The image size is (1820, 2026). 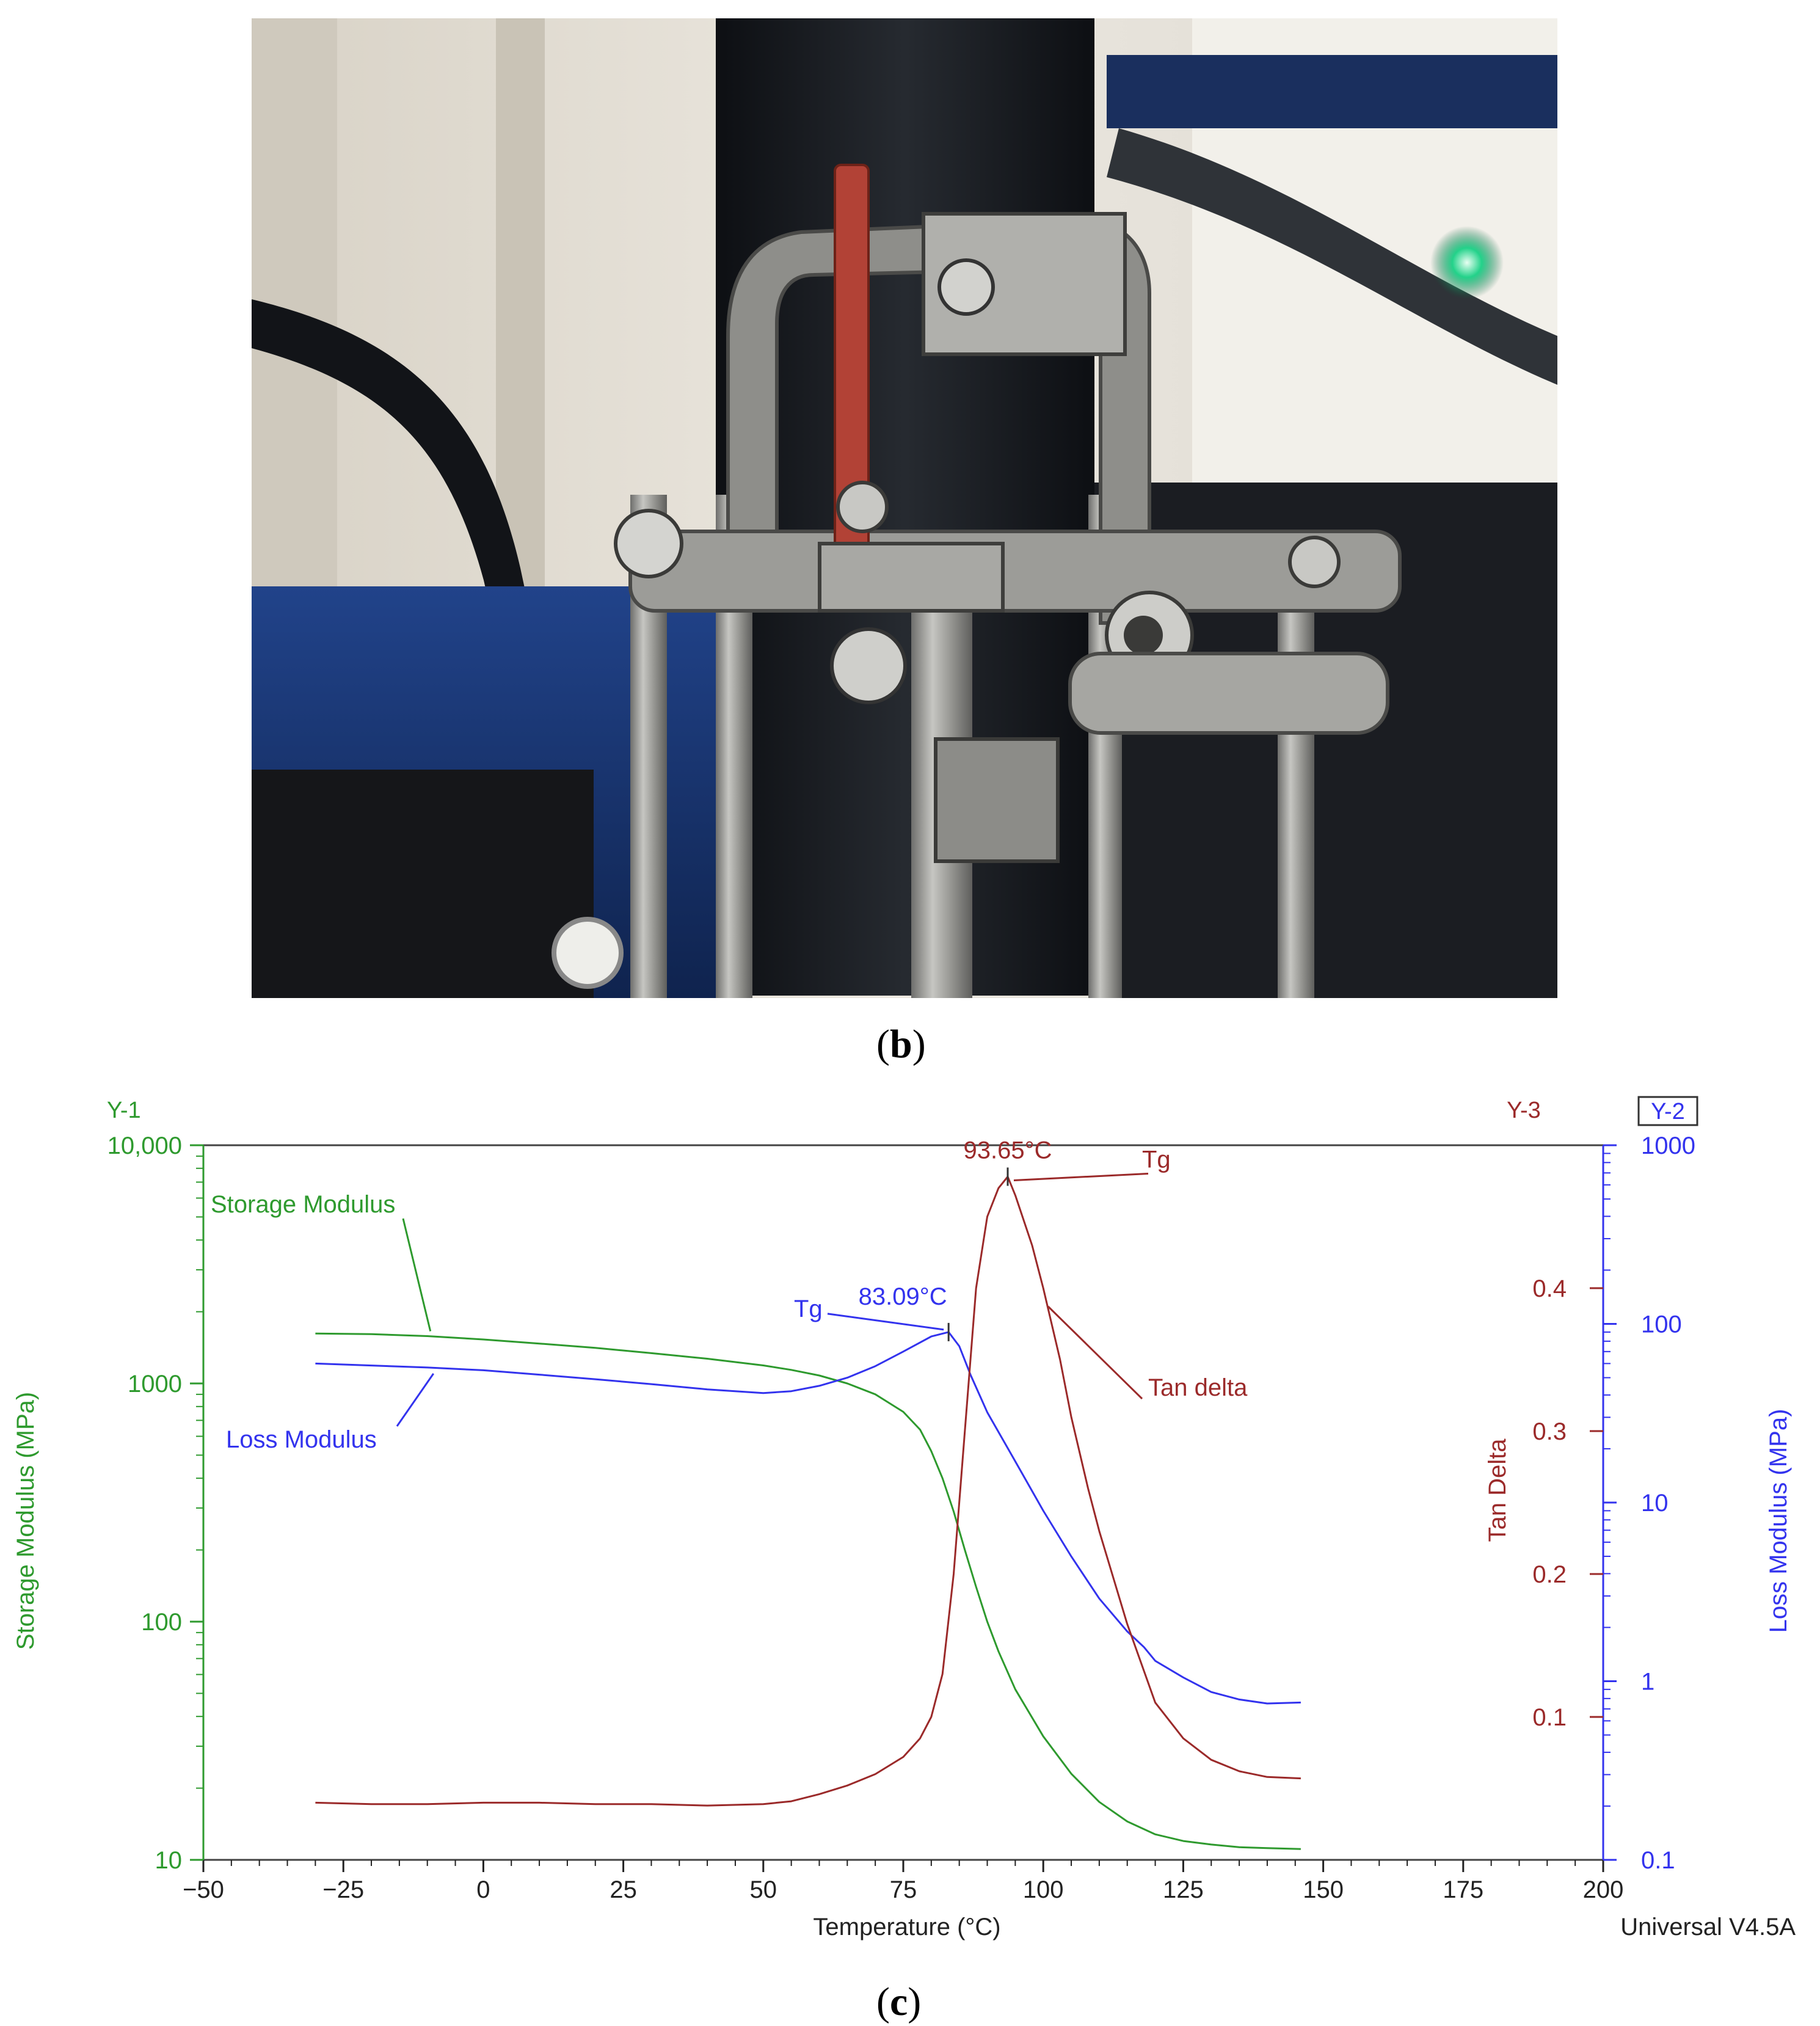 I want to click on x-axis-label: Temperature (°C), so click(x=906, y=1927).